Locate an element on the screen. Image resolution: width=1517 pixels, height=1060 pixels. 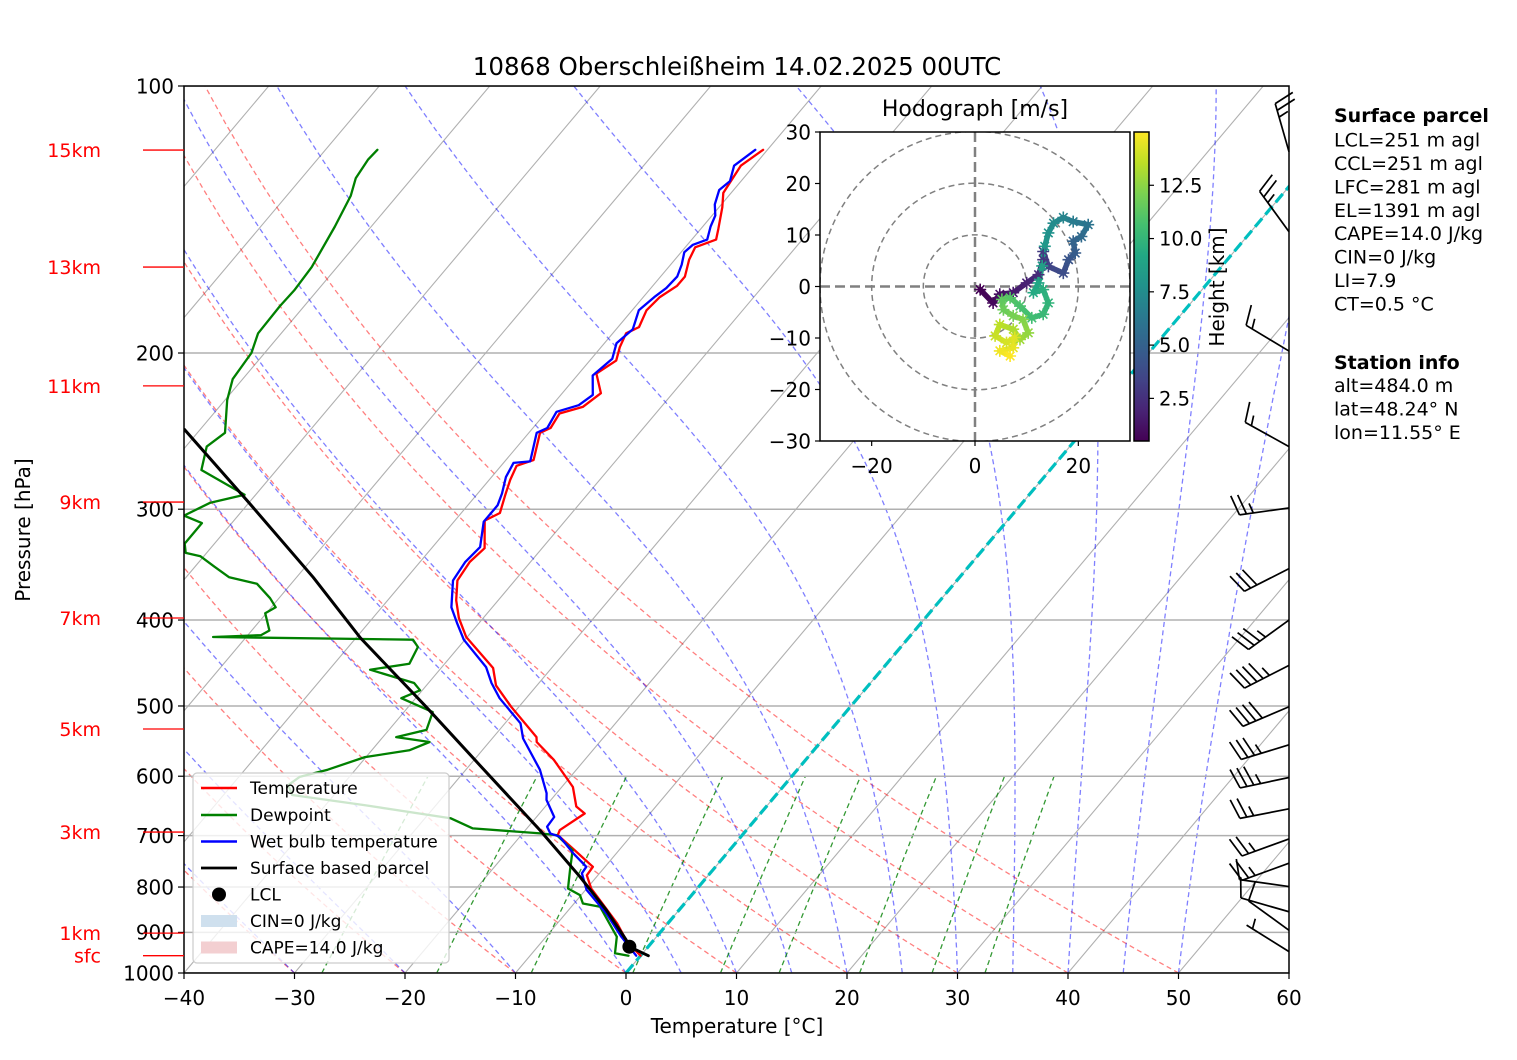
legend-item-cape: CAPE=14.0 J/kg is located at coordinates (292, 949).